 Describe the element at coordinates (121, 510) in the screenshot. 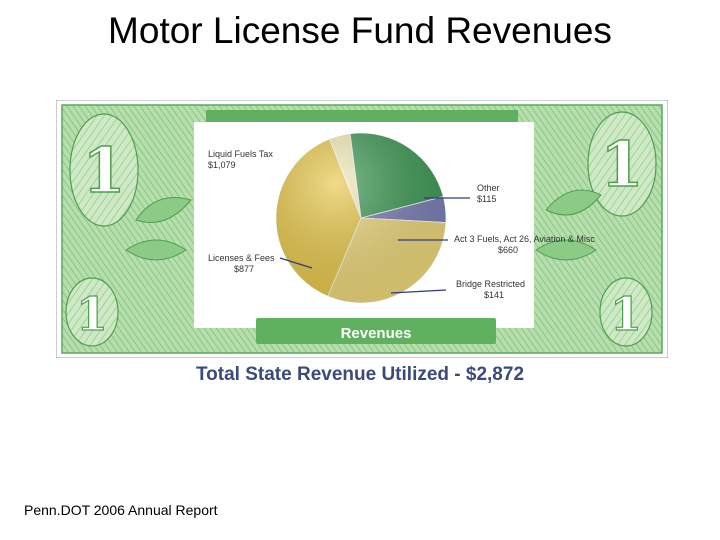

I see `slide-footer: Penn.DOT 2006 Annual Report` at that location.